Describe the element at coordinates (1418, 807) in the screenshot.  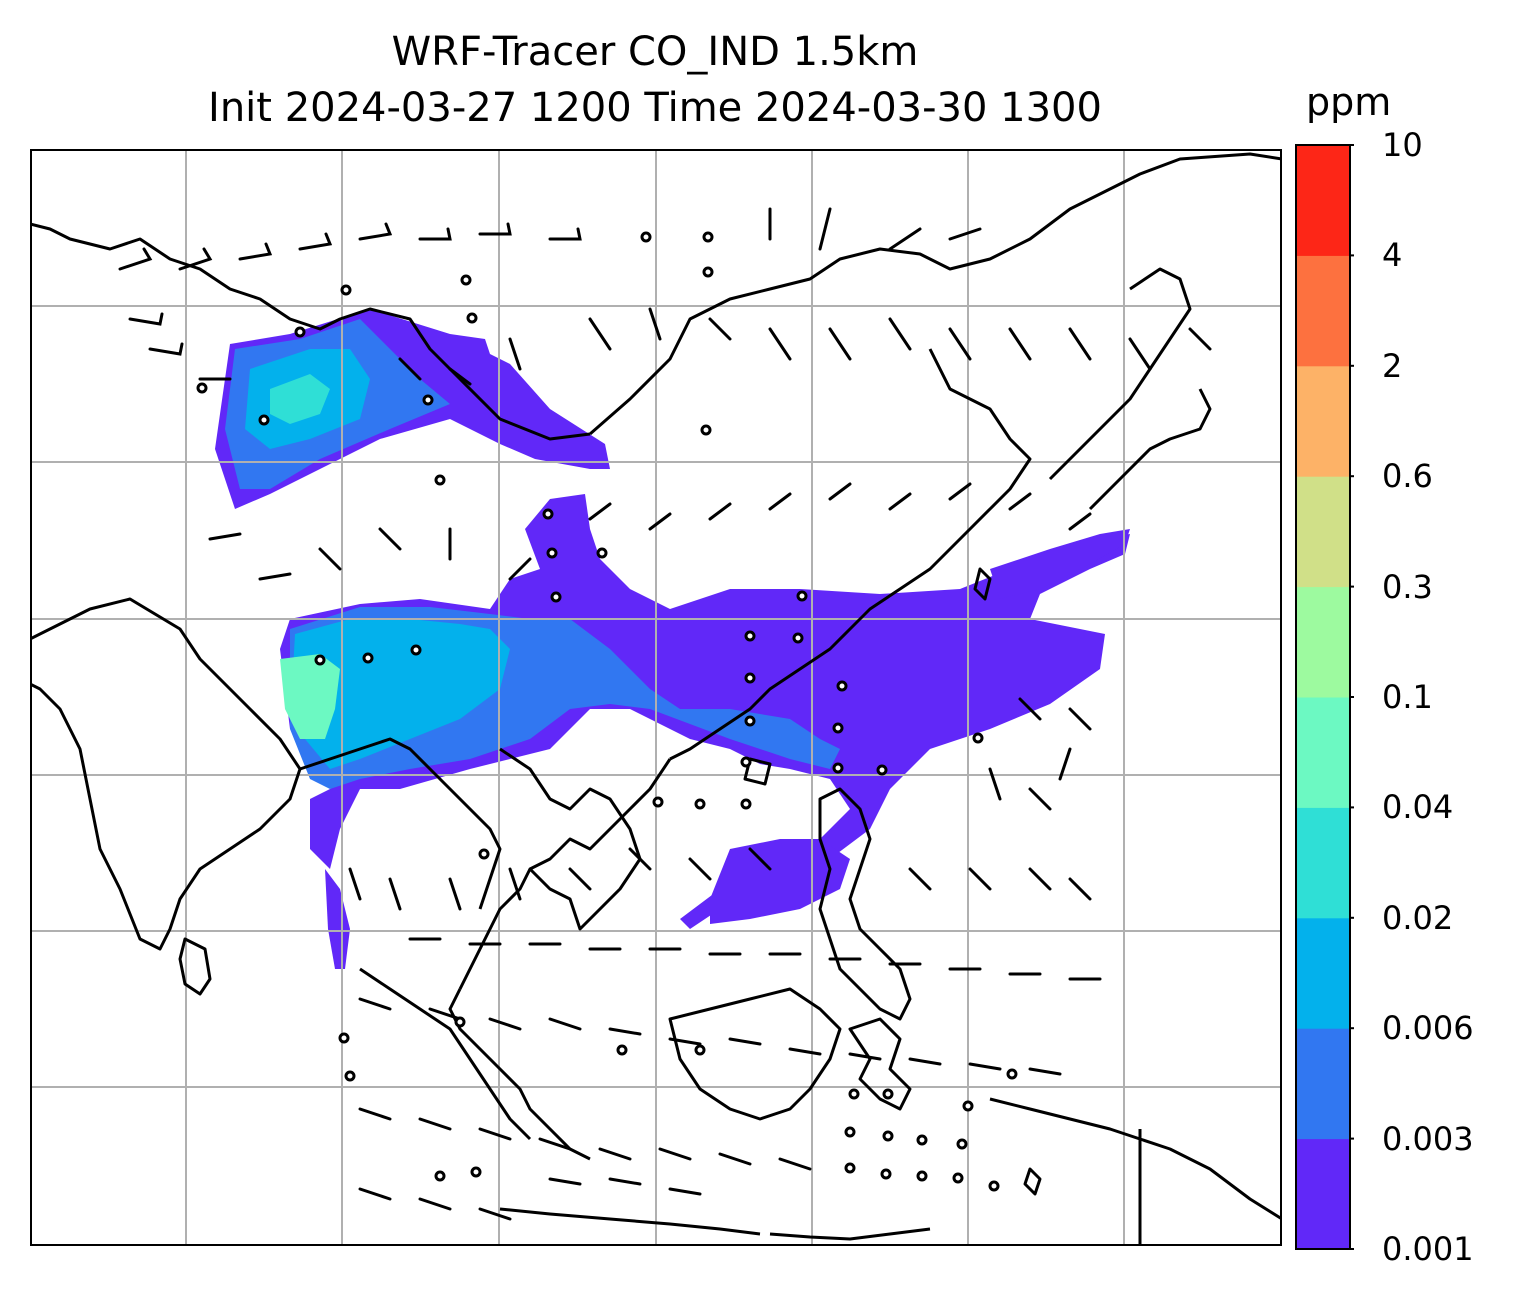
I see `colorbar-tick-label: 0.04` at that location.